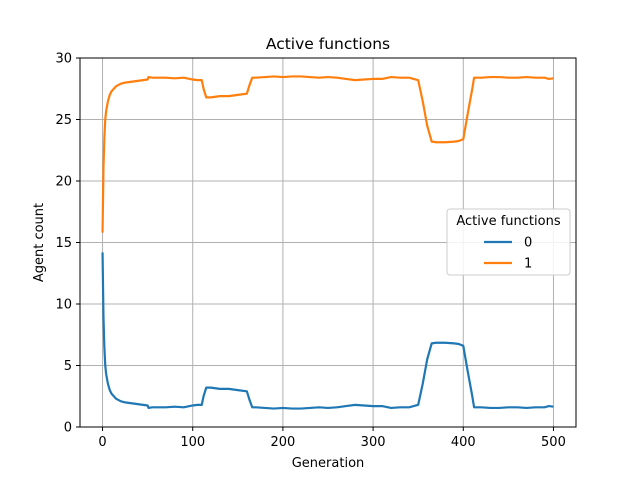  What do you see at coordinates (63, 182) in the screenshot?
I see `y-tick-label: 20` at bounding box center [63, 182].